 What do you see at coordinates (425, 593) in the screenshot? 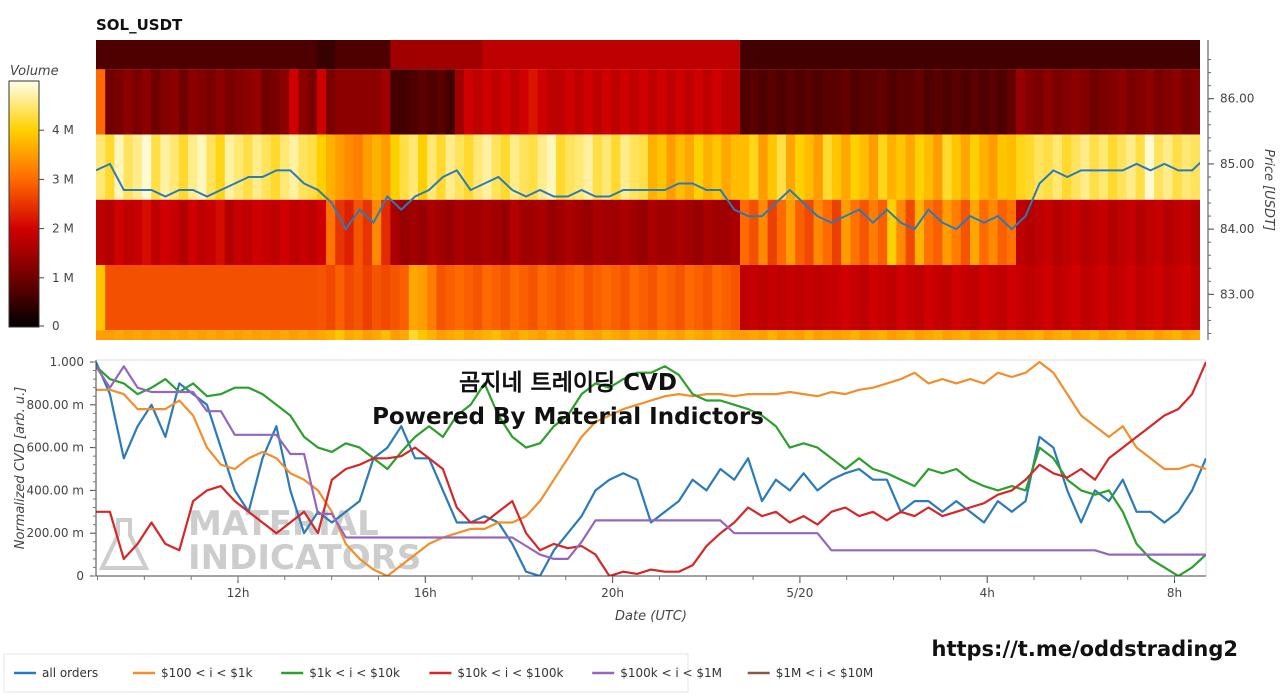
I see `cvd-x-tick-label: 16h` at bounding box center [425, 593].